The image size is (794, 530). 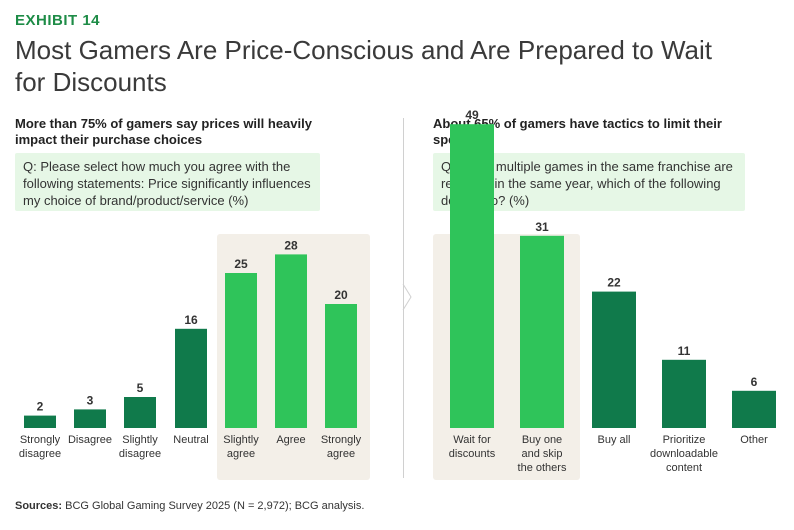 I want to click on category-label-0-2-0: Slightly, so click(x=140, y=440).